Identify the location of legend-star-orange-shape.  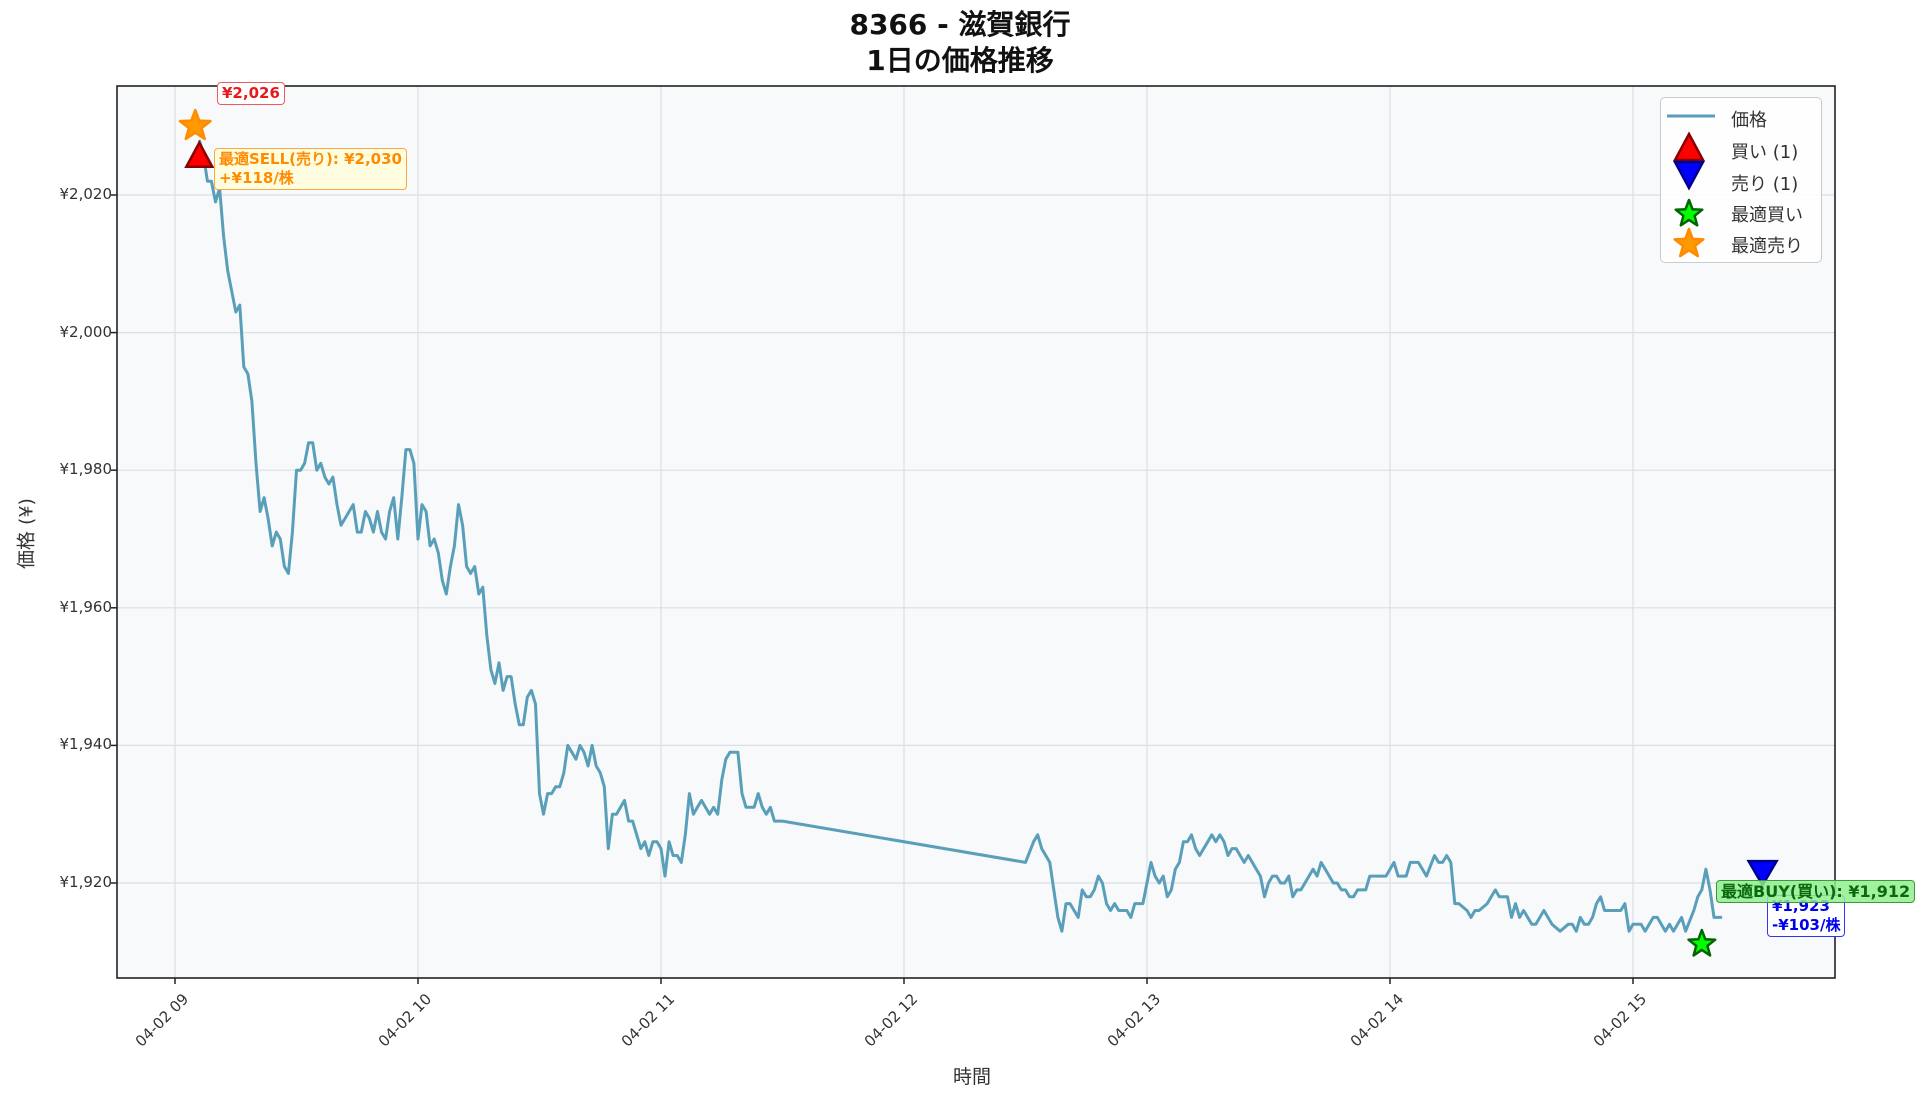
(1689, 242).